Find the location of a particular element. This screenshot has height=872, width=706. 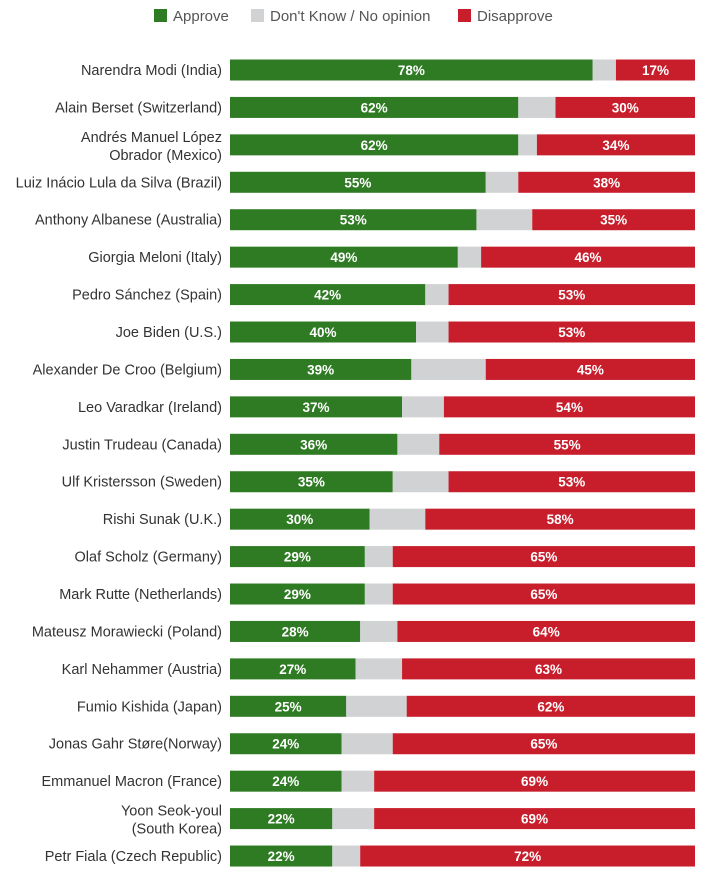

category-label: Rishi Sunak (U.K.) is located at coordinates (162, 520).